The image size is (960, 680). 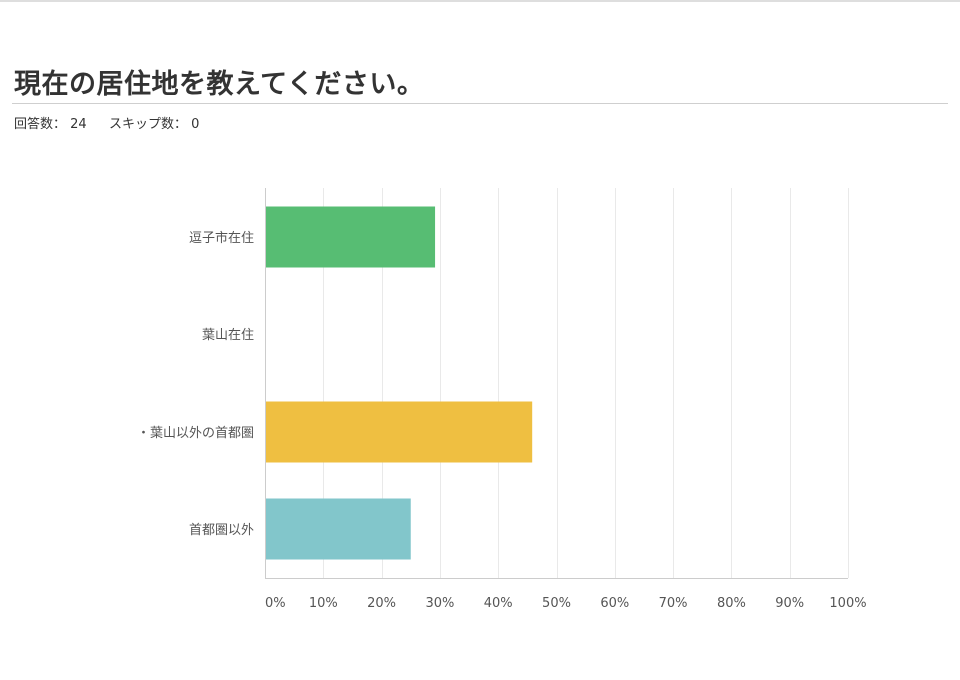 What do you see at coordinates (789, 603) in the screenshot?
I see `x-tick-label: 90%` at bounding box center [789, 603].